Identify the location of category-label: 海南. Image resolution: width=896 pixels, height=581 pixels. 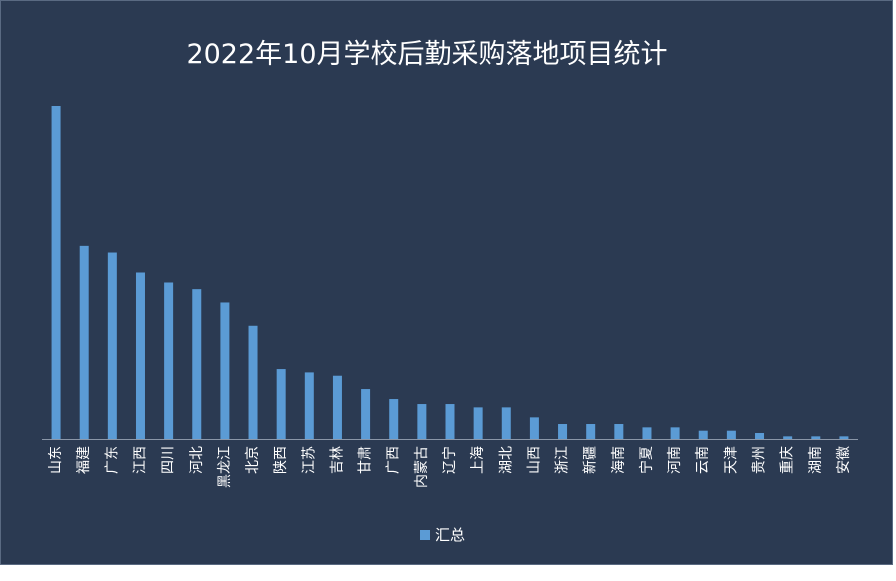
(619, 460).